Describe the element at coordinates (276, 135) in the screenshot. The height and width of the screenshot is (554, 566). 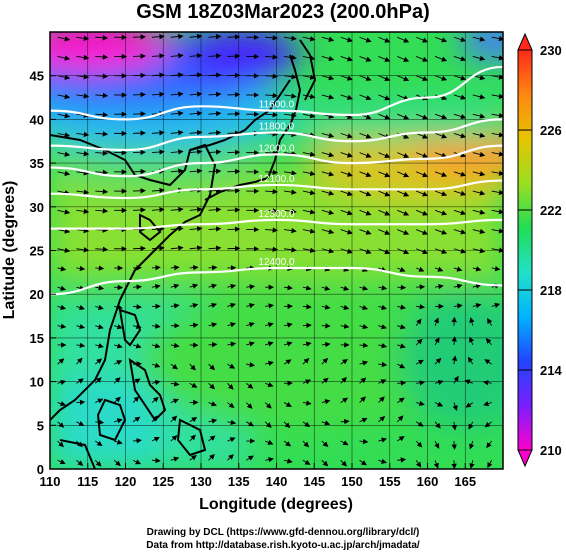
I see `contour-line` at that location.